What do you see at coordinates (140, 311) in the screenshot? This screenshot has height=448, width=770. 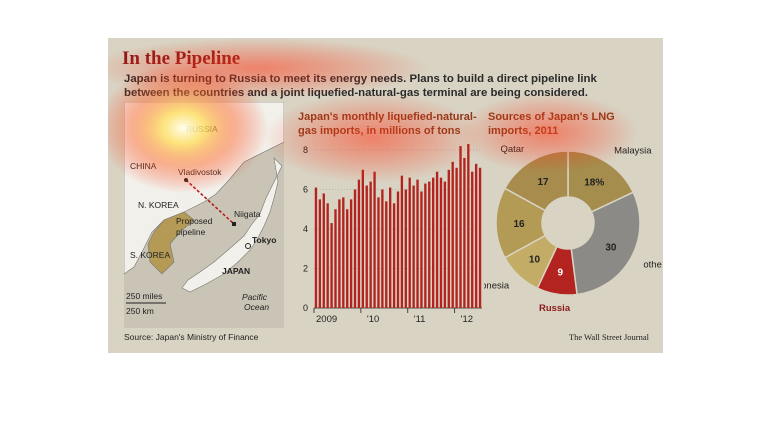 I see `scale-km: 250 km` at bounding box center [140, 311].